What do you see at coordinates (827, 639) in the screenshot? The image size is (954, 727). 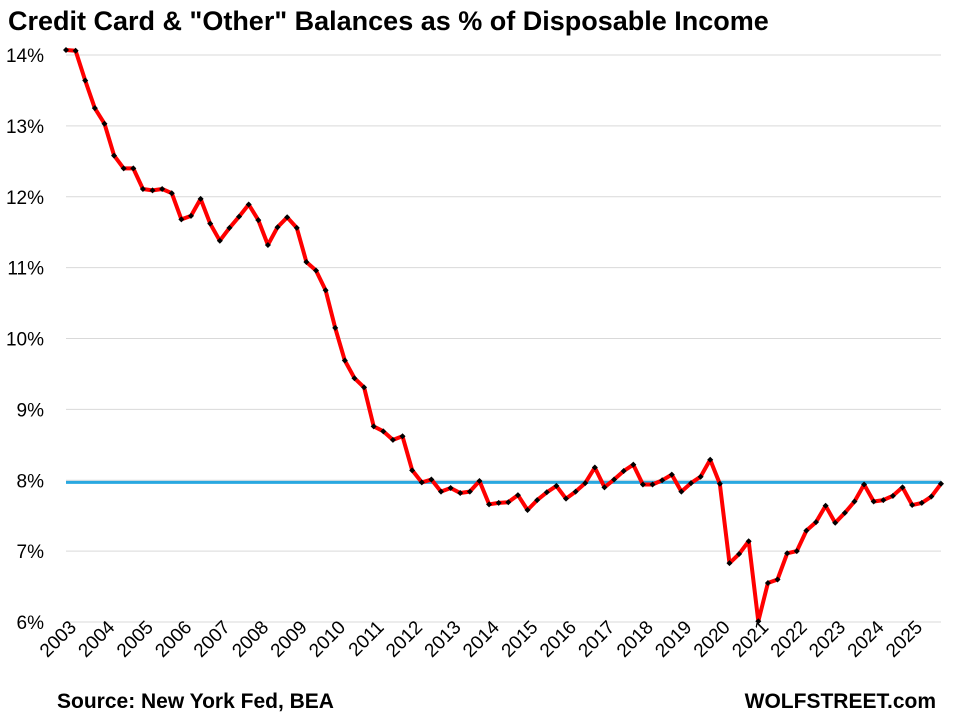 I see `x-tick-label: 2023` at bounding box center [827, 639].